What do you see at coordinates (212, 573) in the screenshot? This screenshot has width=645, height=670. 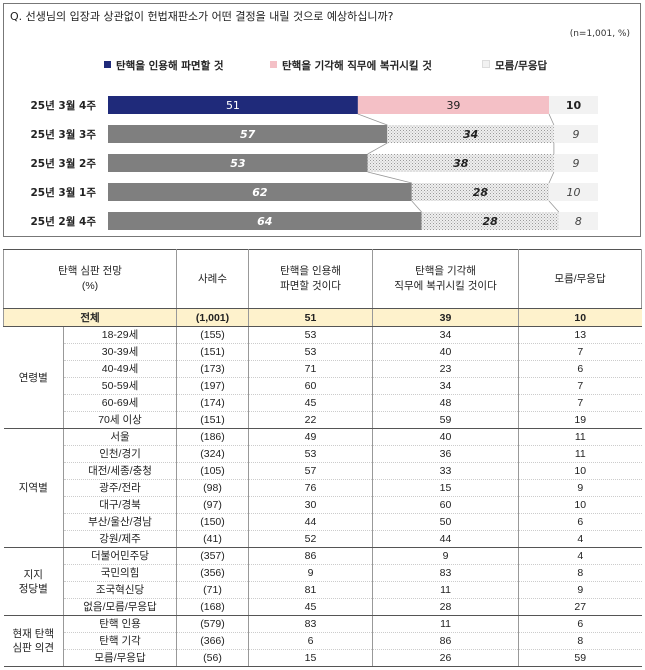 I see `sample-size: (356)` at bounding box center [212, 573].